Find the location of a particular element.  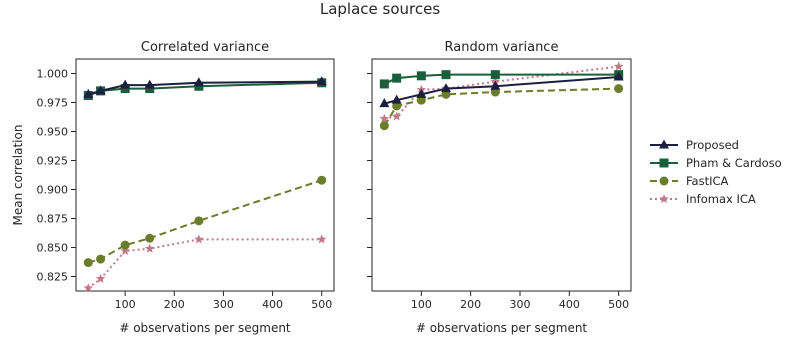

legend-entry: FastICA is located at coordinates (689, 181).